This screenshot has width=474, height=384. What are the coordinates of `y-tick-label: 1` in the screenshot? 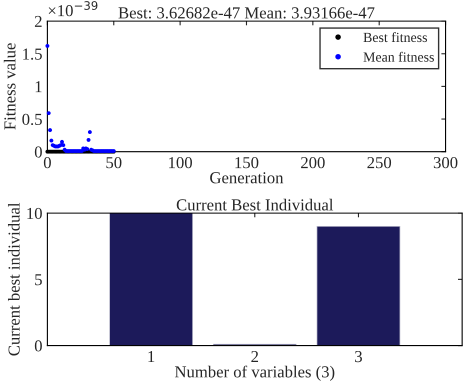 It's located at (39, 86).